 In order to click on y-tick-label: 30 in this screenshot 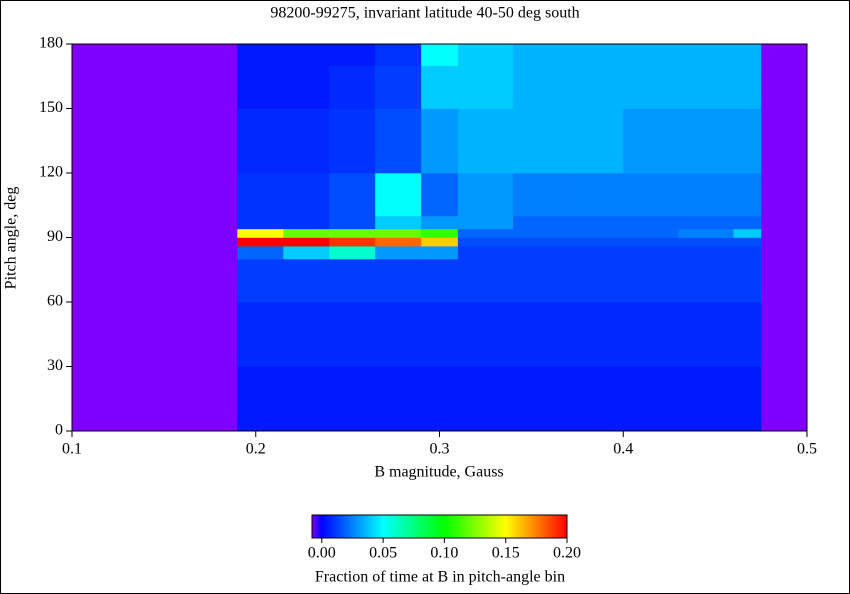, I will do `click(55, 365)`.